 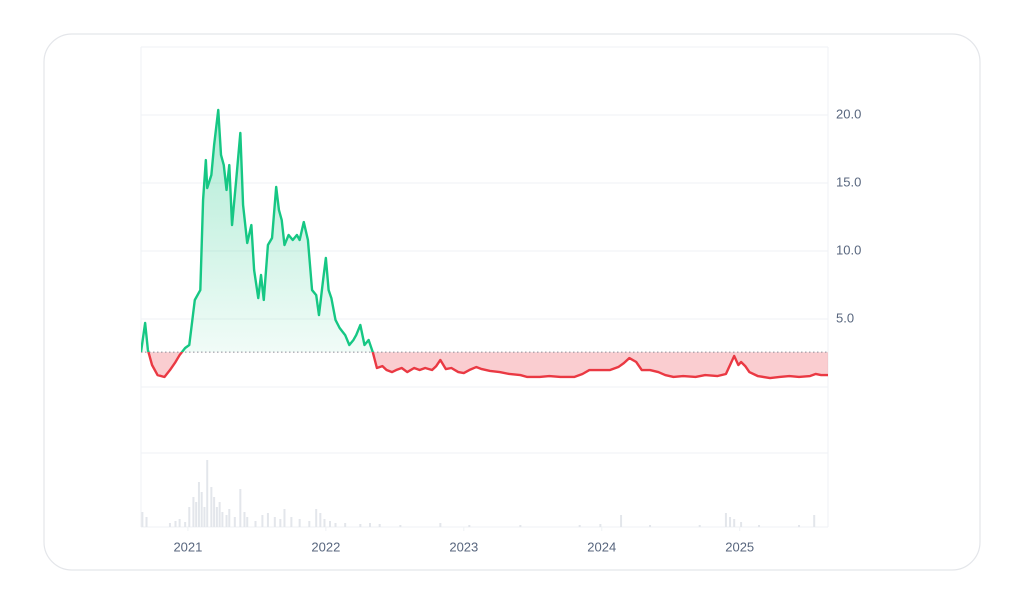 I want to click on y-tick-label: 20.0, so click(x=848, y=113).